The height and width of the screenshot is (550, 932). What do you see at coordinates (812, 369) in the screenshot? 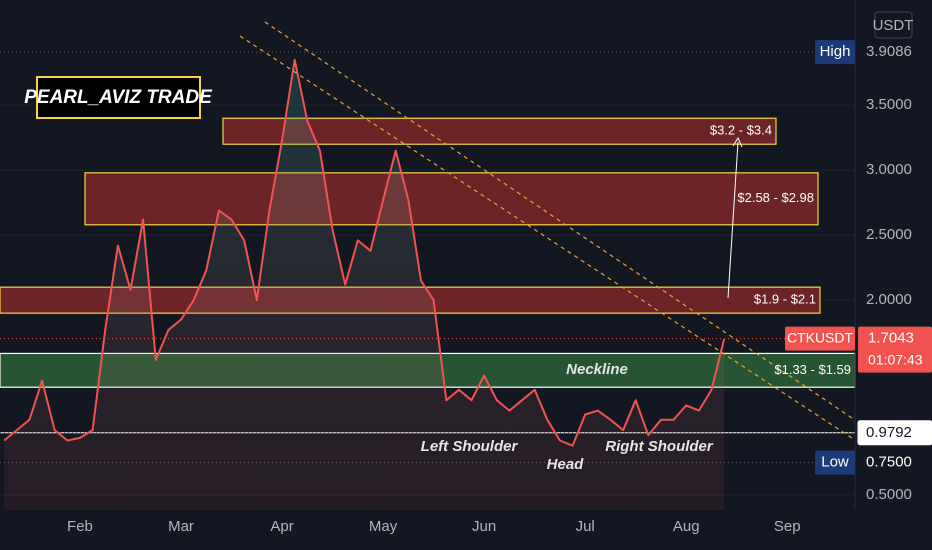
I see `zone-label: $1.33 - $1.59` at bounding box center [812, 369].